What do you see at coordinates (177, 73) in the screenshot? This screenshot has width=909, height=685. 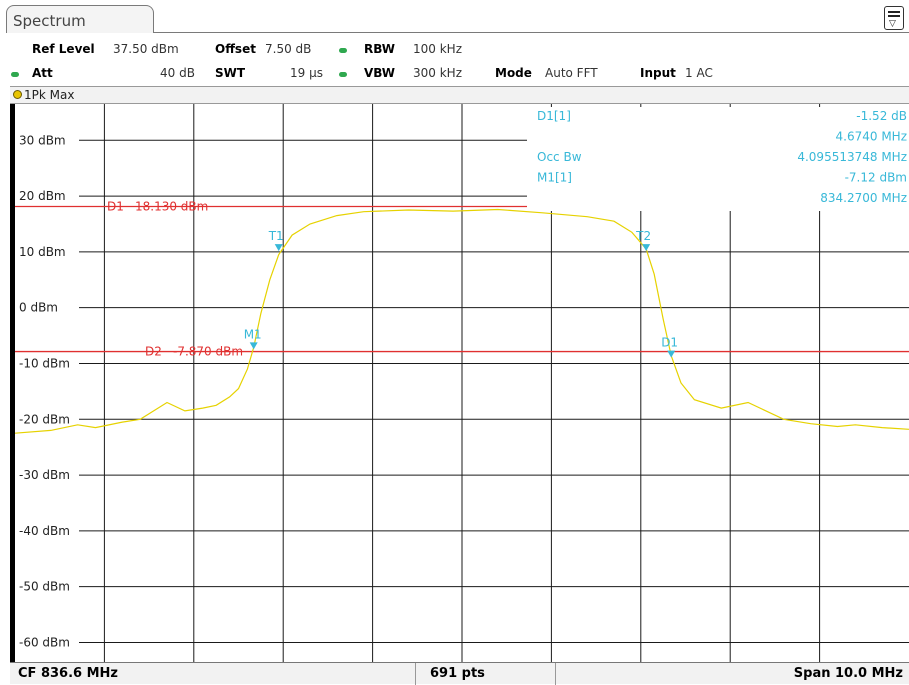 I see `att-value: 40 dB` at bounding box center [177, 73].